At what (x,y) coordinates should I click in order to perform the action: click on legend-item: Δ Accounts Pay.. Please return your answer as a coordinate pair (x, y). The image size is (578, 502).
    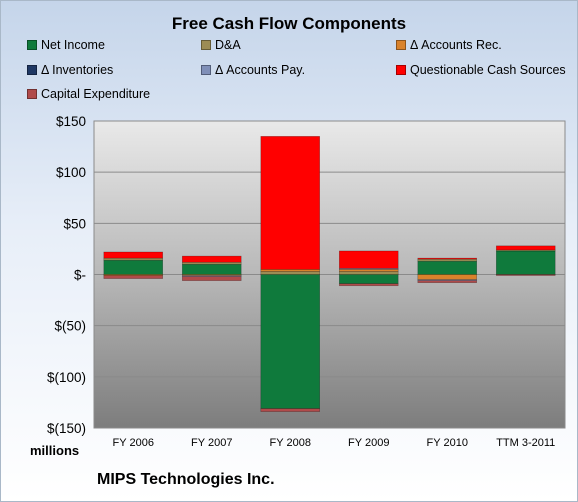
    Looking at the image, I should click on (253, 70).